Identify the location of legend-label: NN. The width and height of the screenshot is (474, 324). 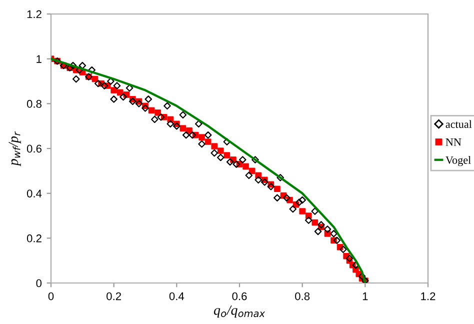
(454, 142).